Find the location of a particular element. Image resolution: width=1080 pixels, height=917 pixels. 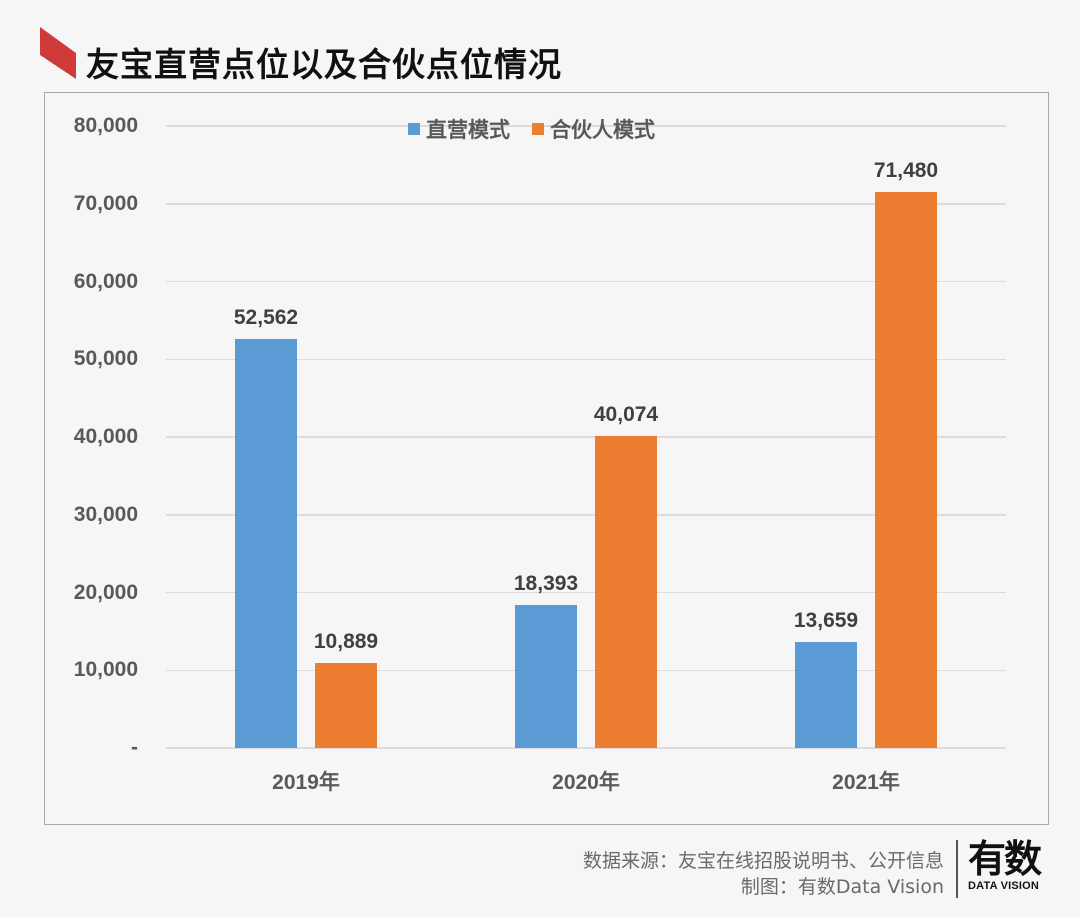

legend-swatch-blue is located at coordinates (414, 129).